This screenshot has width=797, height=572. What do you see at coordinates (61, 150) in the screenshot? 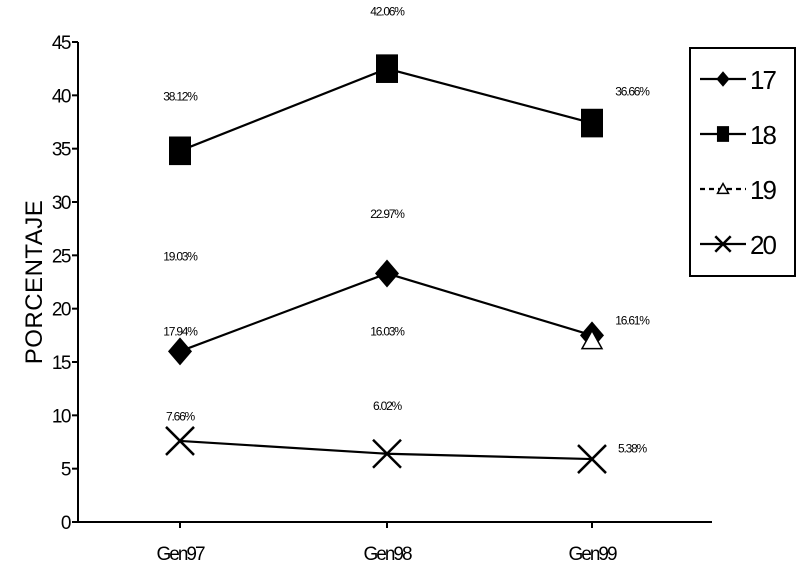
I see `y-tick-label: 35` at bounding box center [61, 150].